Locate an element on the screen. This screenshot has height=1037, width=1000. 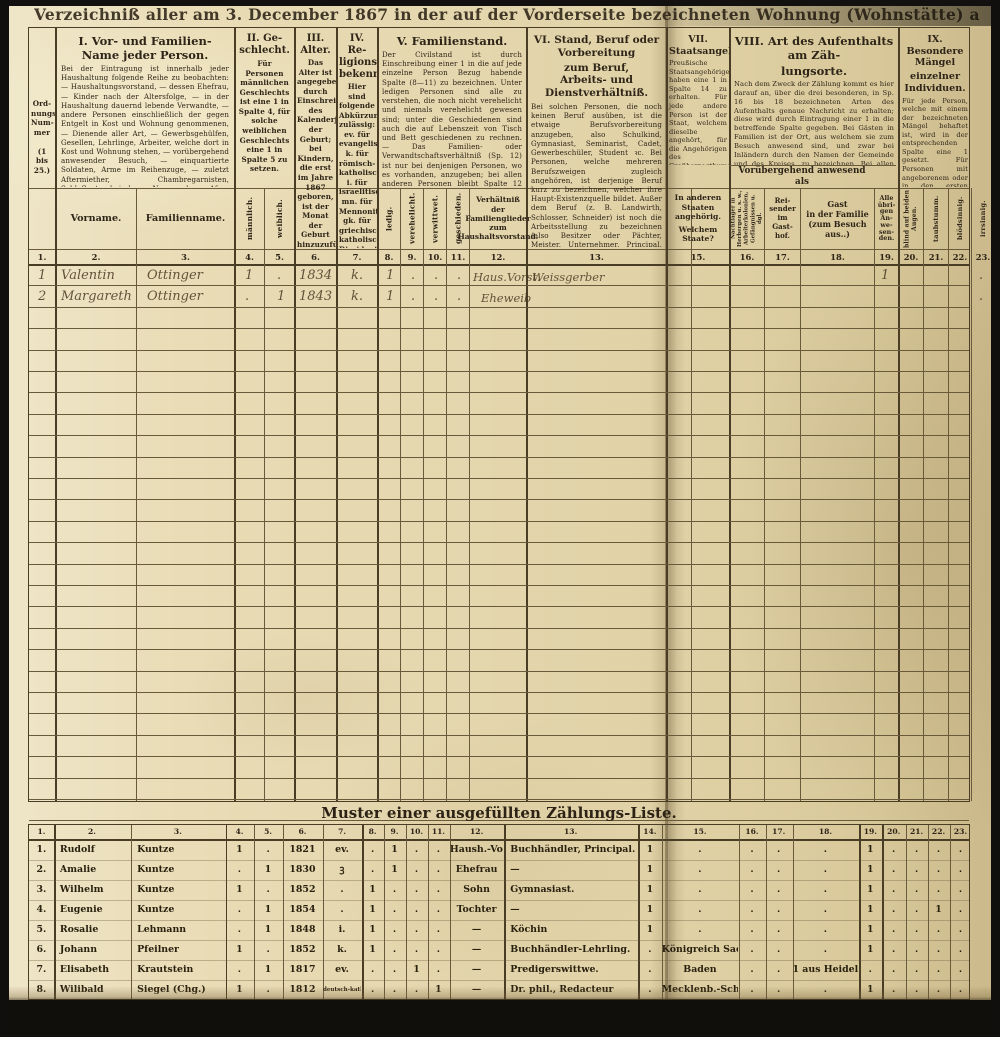
entry-2-sp23: . is located at coordinates (981, 296).